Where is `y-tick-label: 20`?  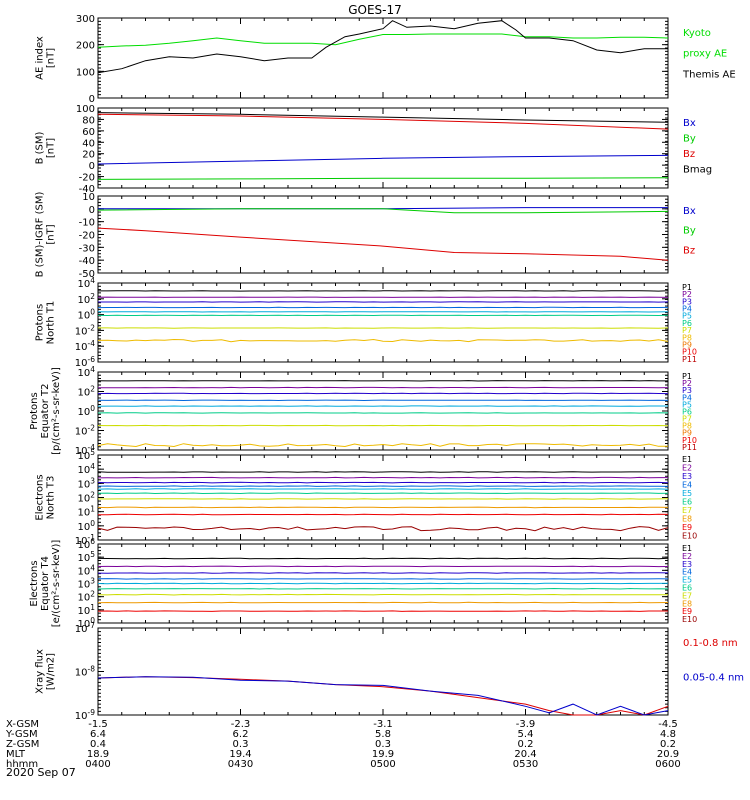
y-tick-label: 20 is located at coordinates (88, 155).